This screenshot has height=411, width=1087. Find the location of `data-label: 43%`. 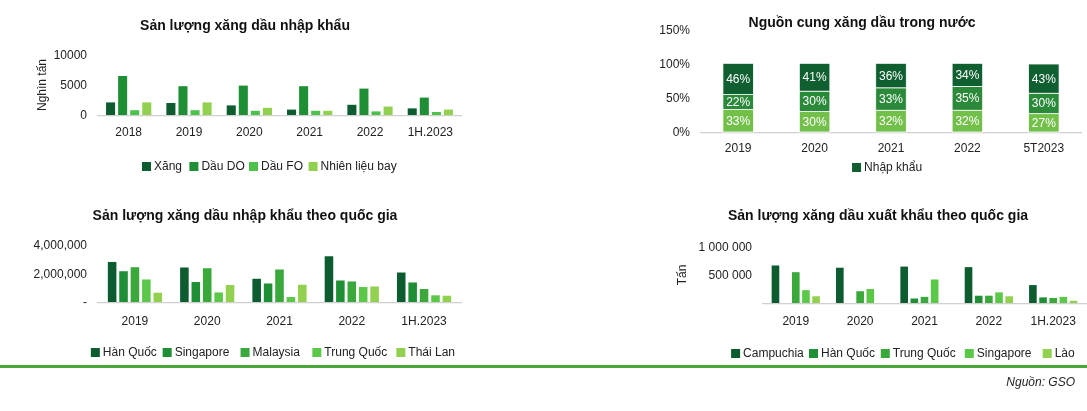

data-label: 43% is located at coordinates (1044, 78).